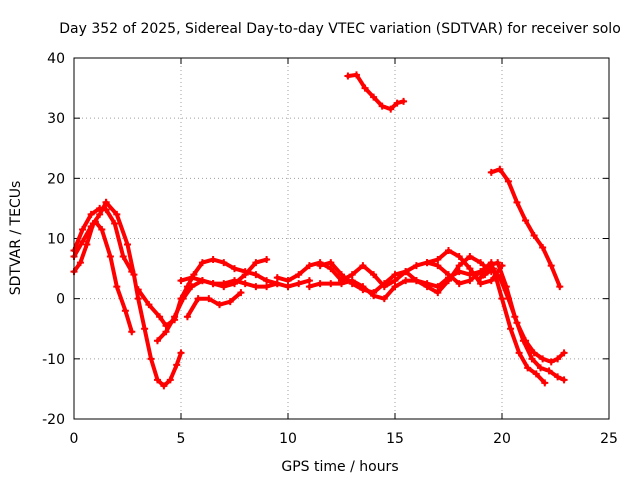 The width and height of the screenshot is (640, 480). I want to click on y-tick-label: 20, so click(56, 179).